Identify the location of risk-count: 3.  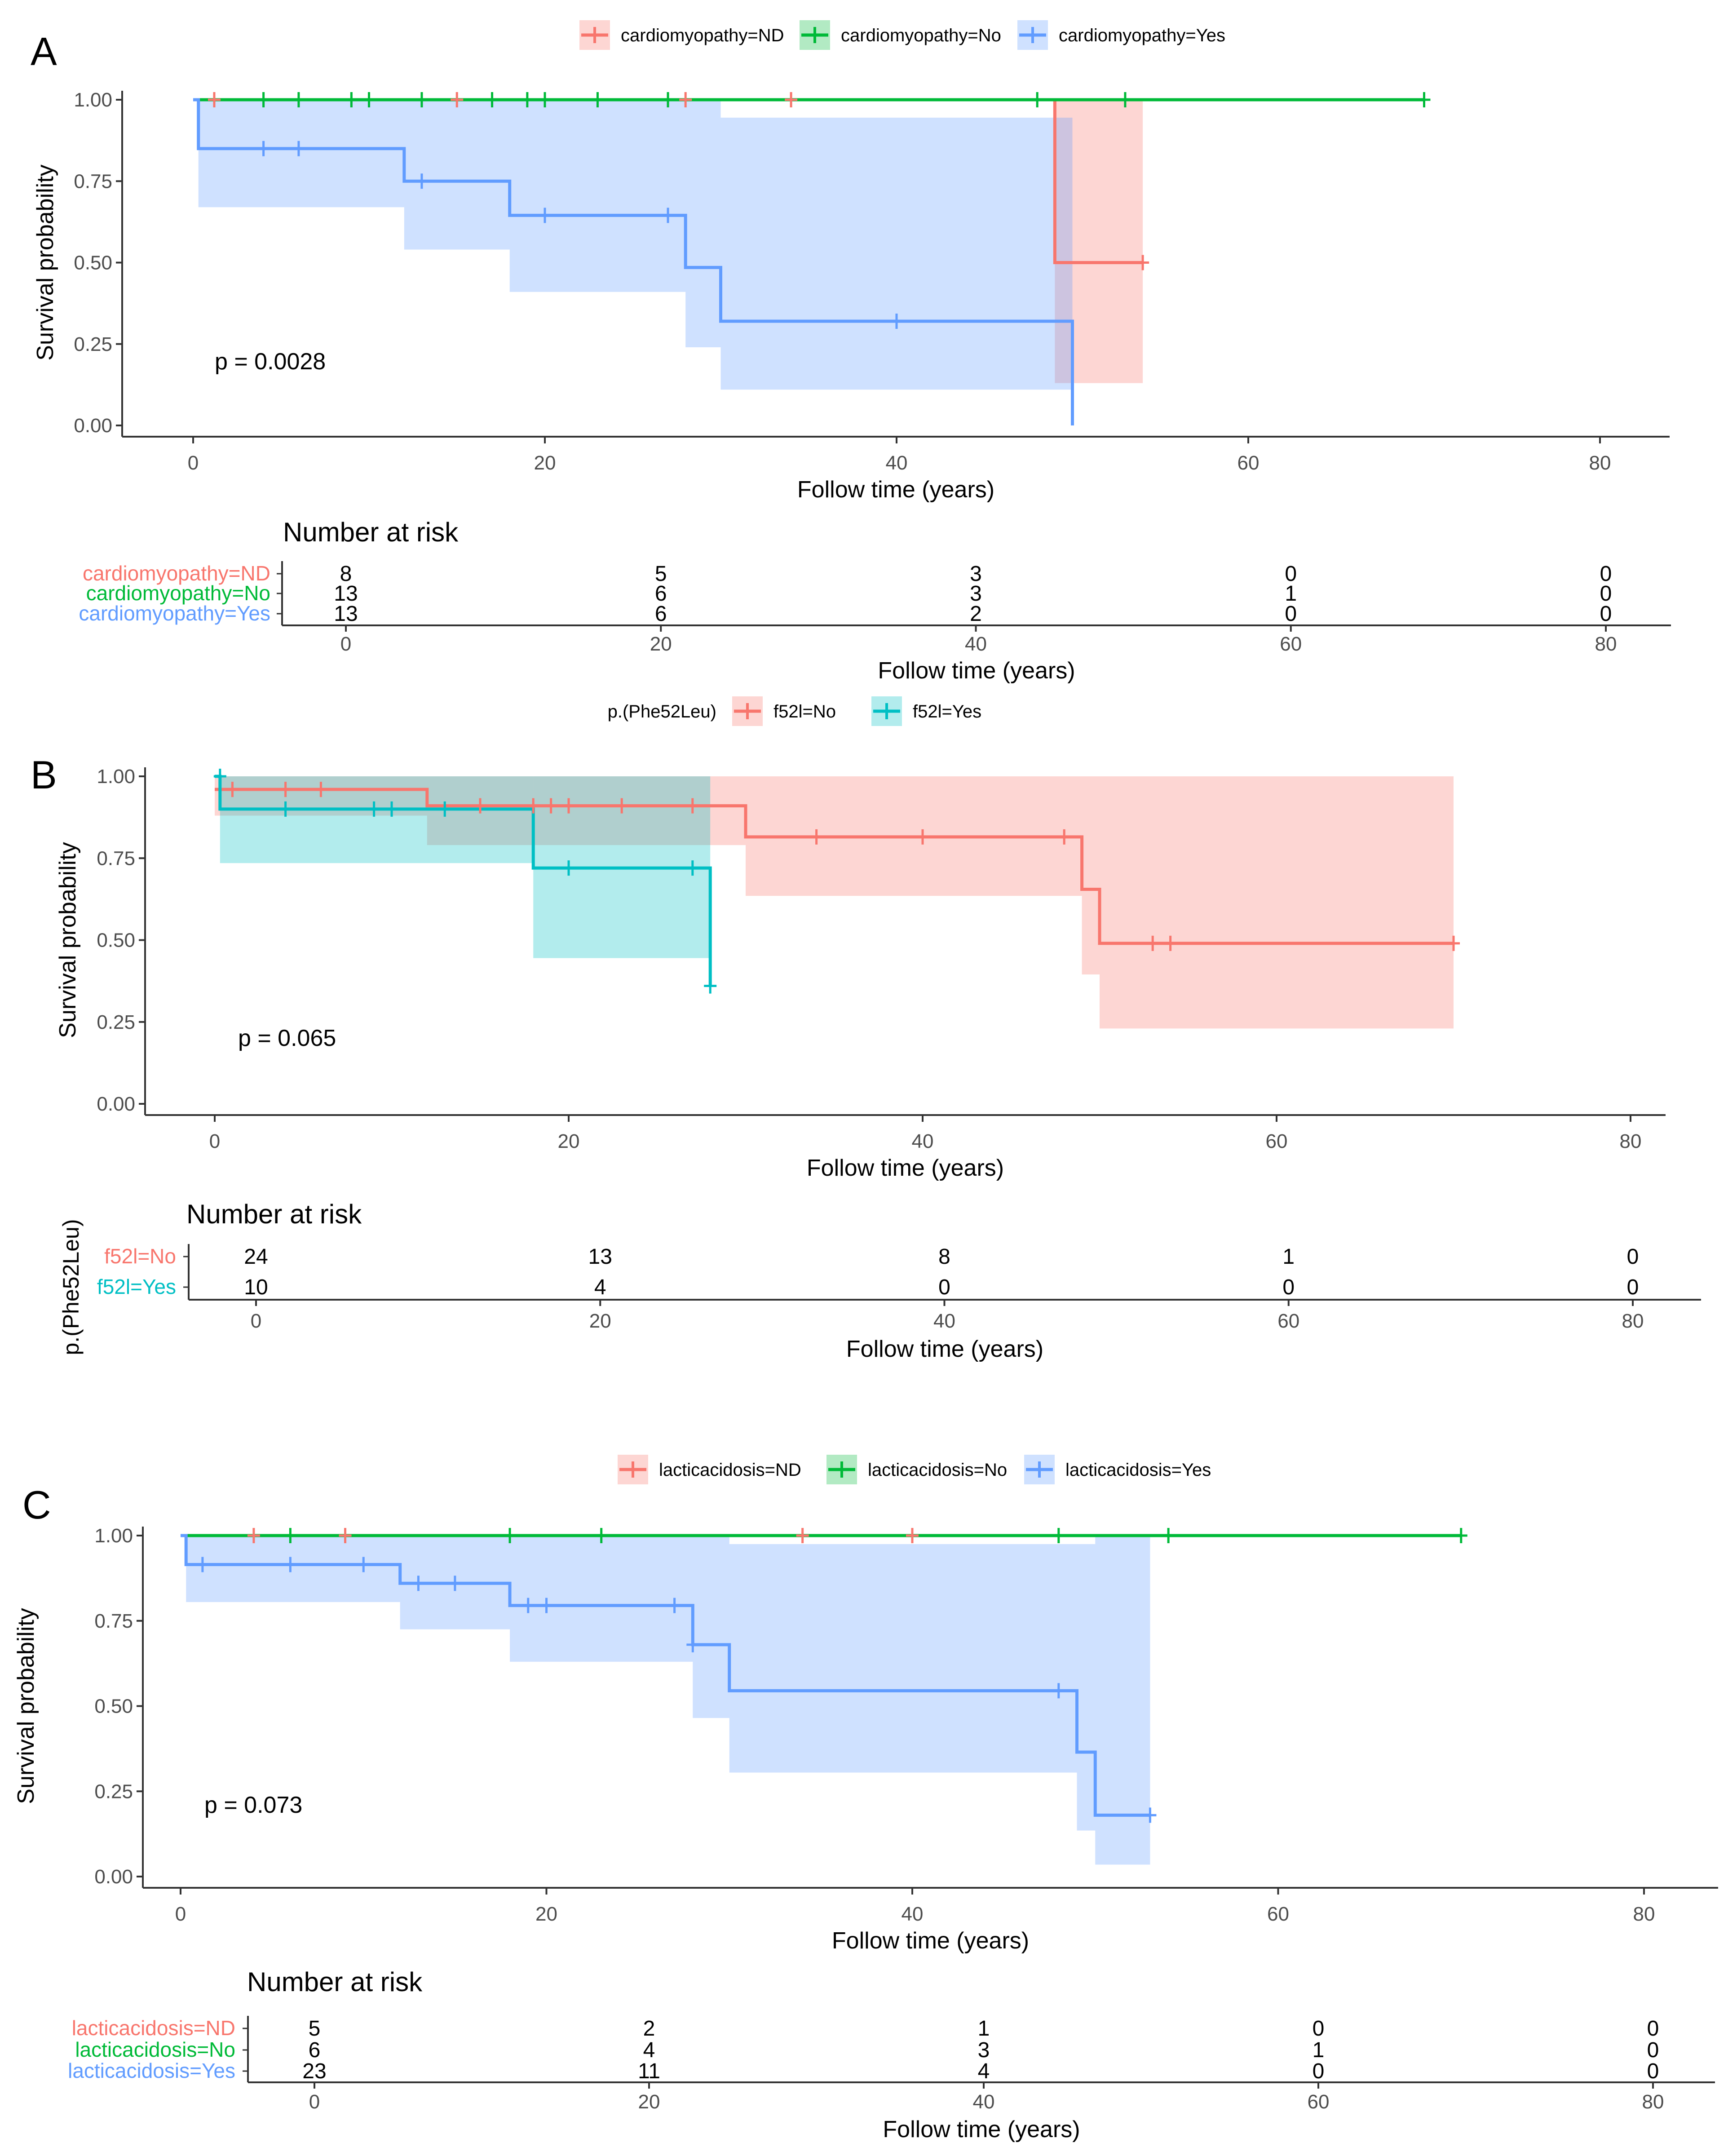
(976, 574).